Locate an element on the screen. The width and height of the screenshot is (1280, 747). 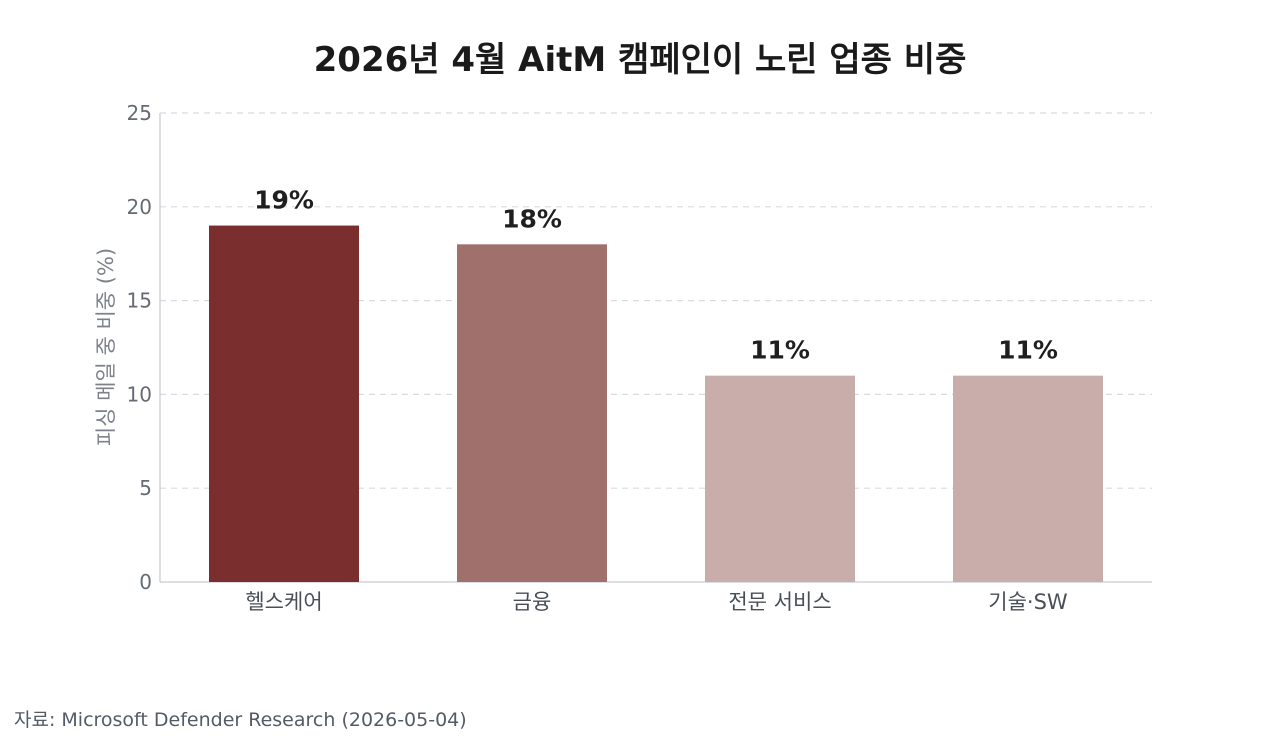
x-tick-label: 헬스케어 is located at coordinates (283, 602).